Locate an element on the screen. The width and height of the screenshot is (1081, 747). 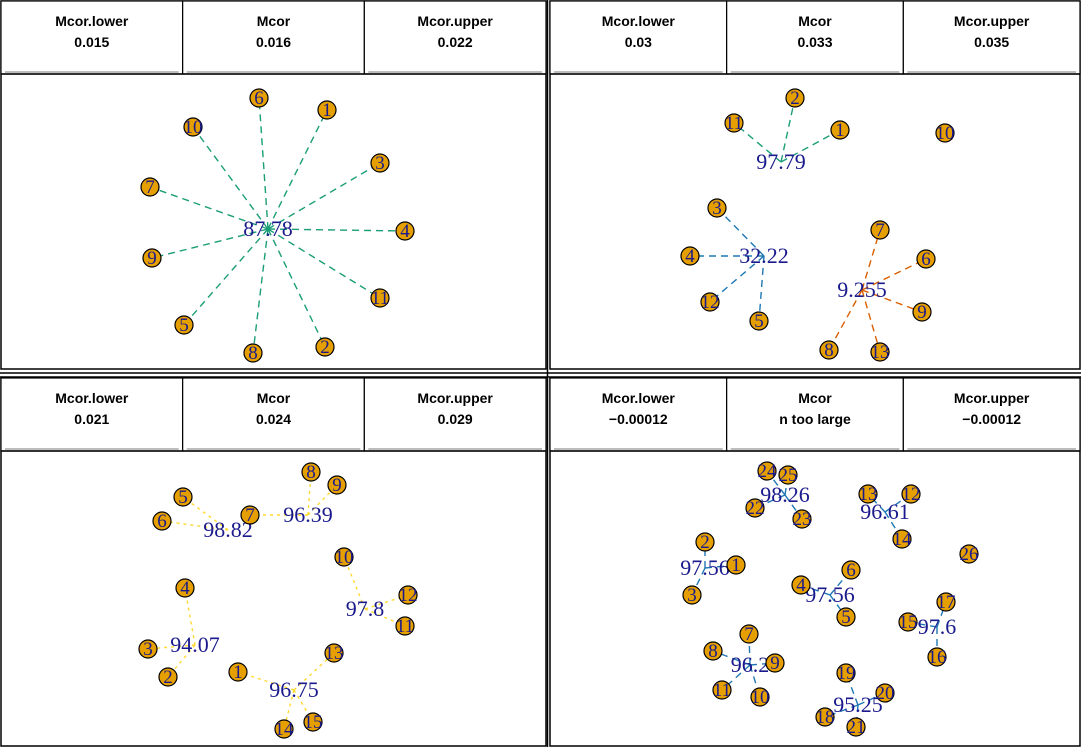
node-label: 4 is located at coordinates (801, 585).